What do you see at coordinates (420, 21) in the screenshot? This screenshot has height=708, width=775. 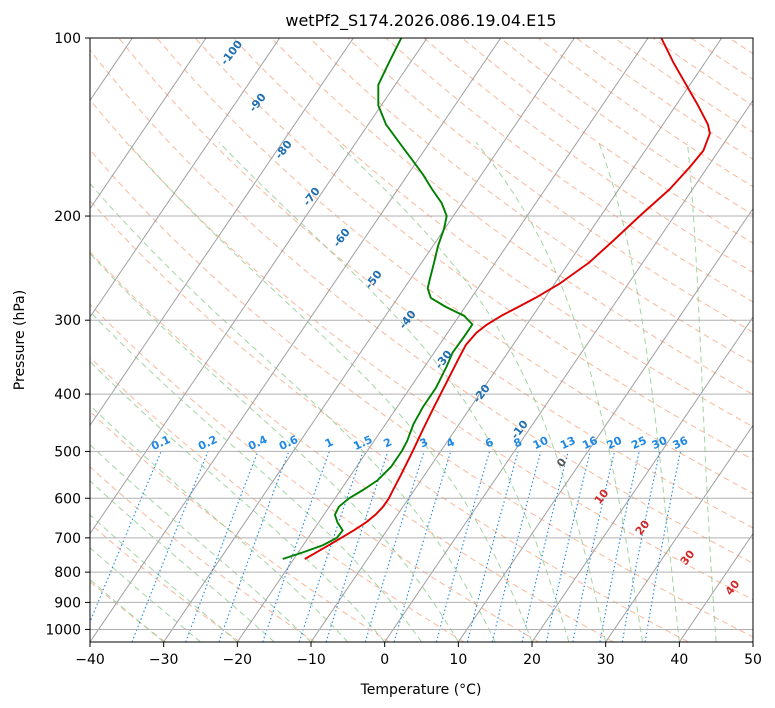 I see `chart-title: wetPf2_S174.2026.086.19.04.E15` at bounding box center [420, 21].